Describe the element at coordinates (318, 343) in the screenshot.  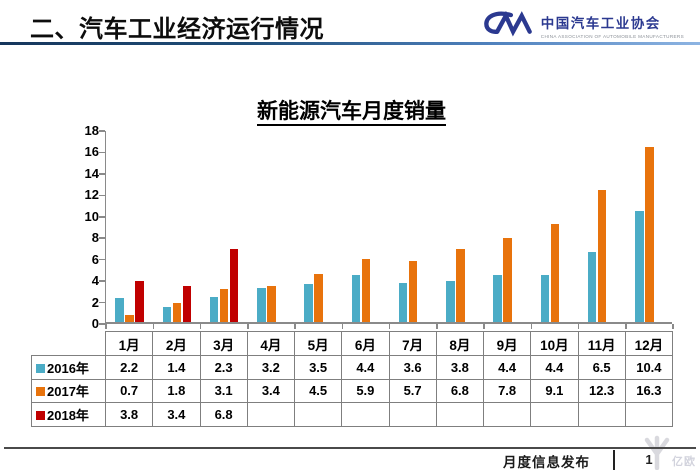
I see `month-header-cell: 5月` at that location.